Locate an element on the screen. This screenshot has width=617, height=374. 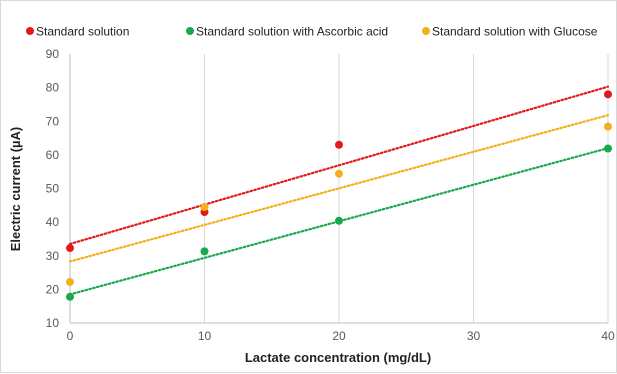
legend-item: Standard solution with Ascorbic acid is located at coordinates (287, 32).